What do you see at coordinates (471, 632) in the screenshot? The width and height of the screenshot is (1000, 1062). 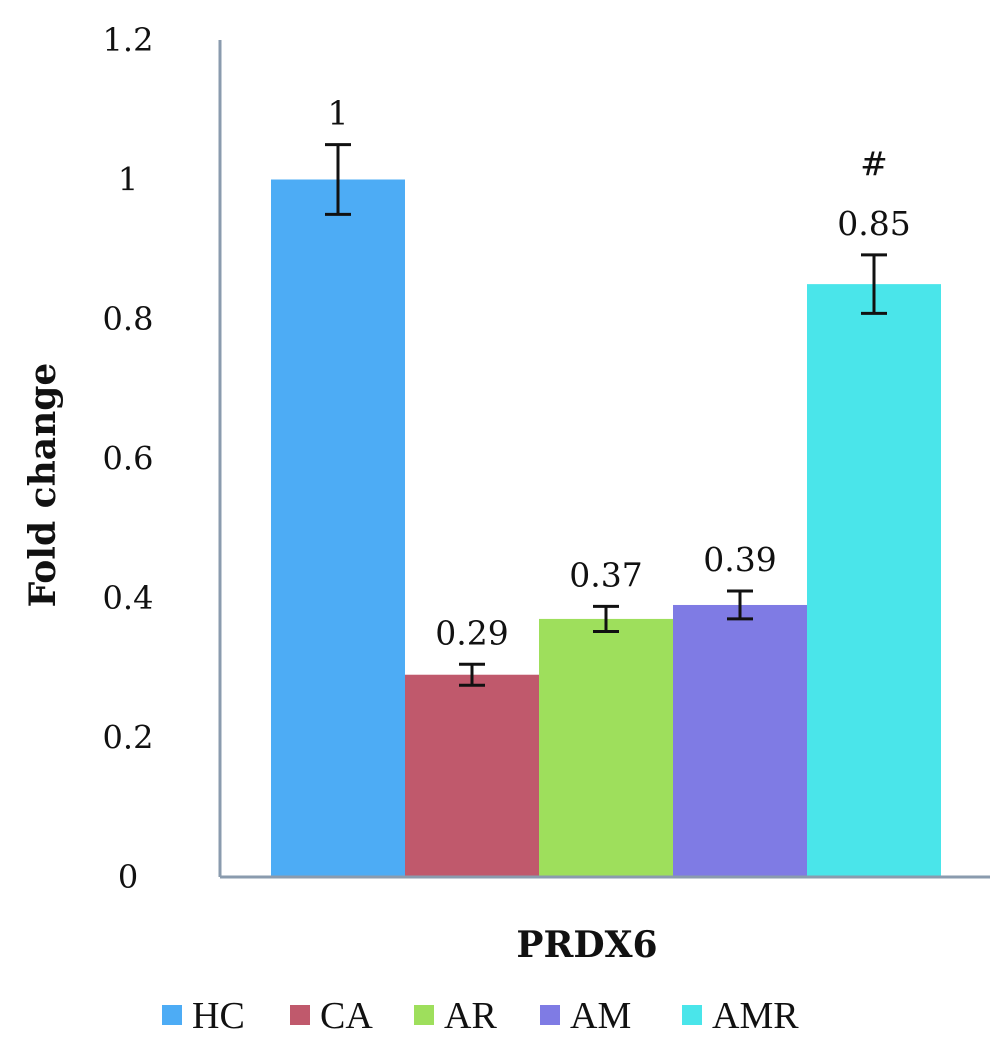 I see `data-label-ca: 0.29` at bounding box center [471, 632].